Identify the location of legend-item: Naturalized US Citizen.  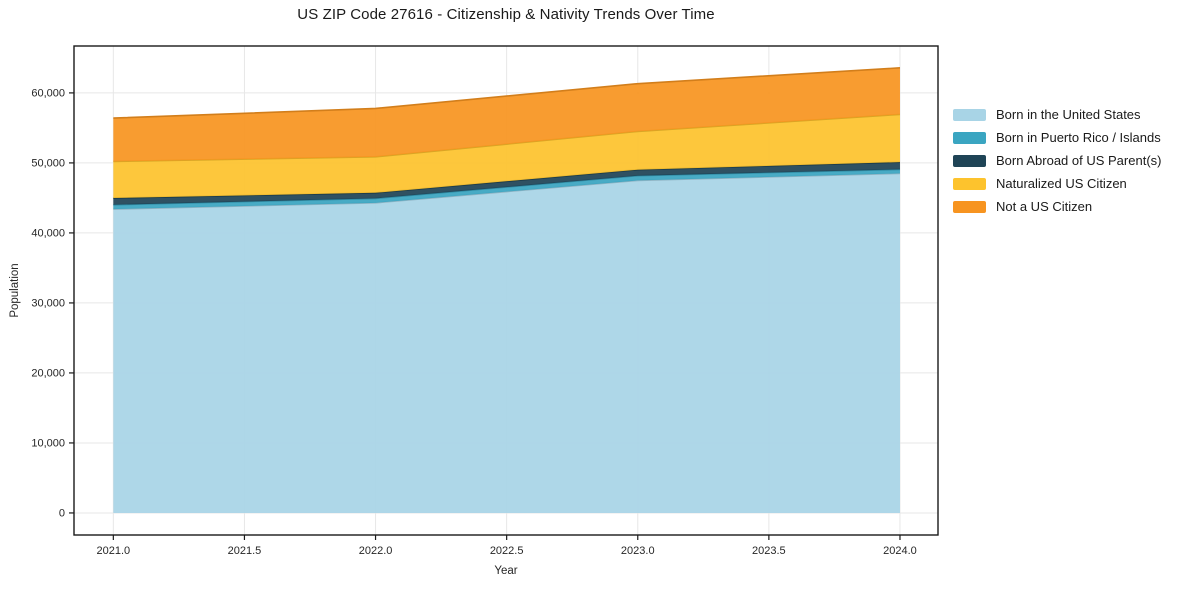
(1057, 183).